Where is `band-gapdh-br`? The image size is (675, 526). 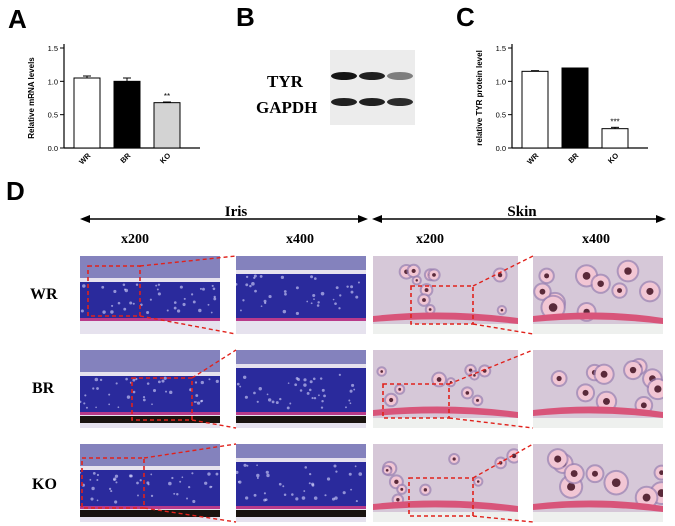
band-gapdh-br is located at coordinates (372, 102).